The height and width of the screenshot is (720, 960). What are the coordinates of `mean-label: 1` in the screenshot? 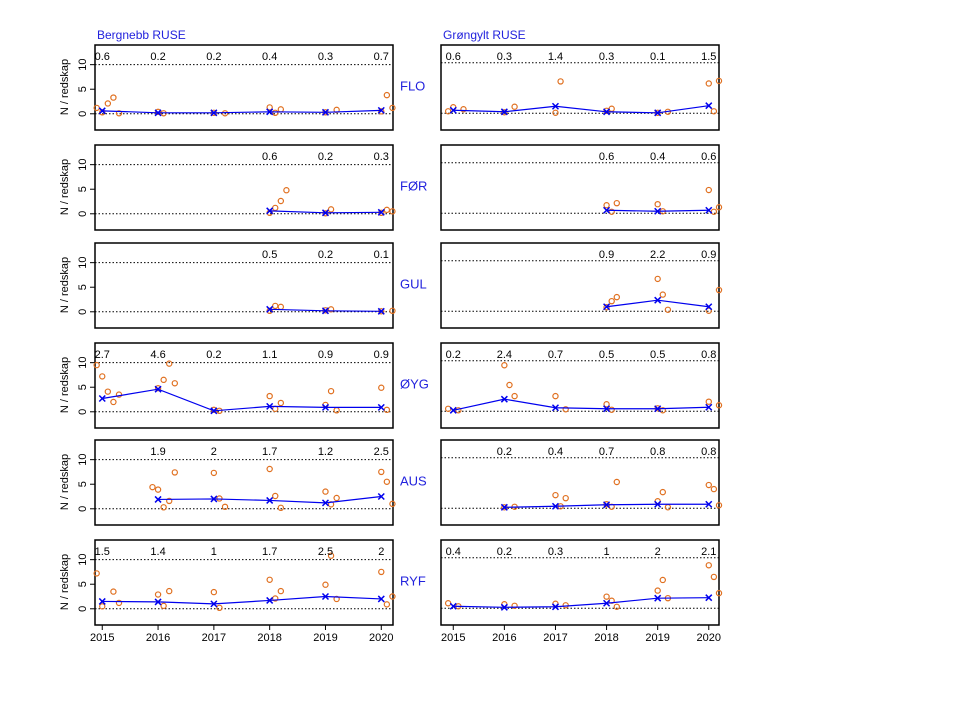 It's located at (607, 552).